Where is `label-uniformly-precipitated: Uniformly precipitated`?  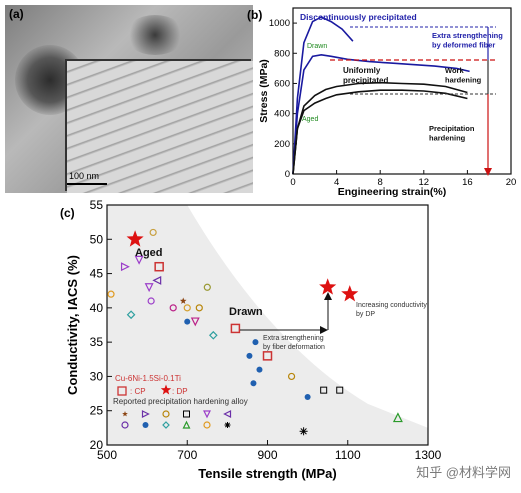
label-uniformly-precipitated: Uniformly precipitated is located at coordinates (365, 75).